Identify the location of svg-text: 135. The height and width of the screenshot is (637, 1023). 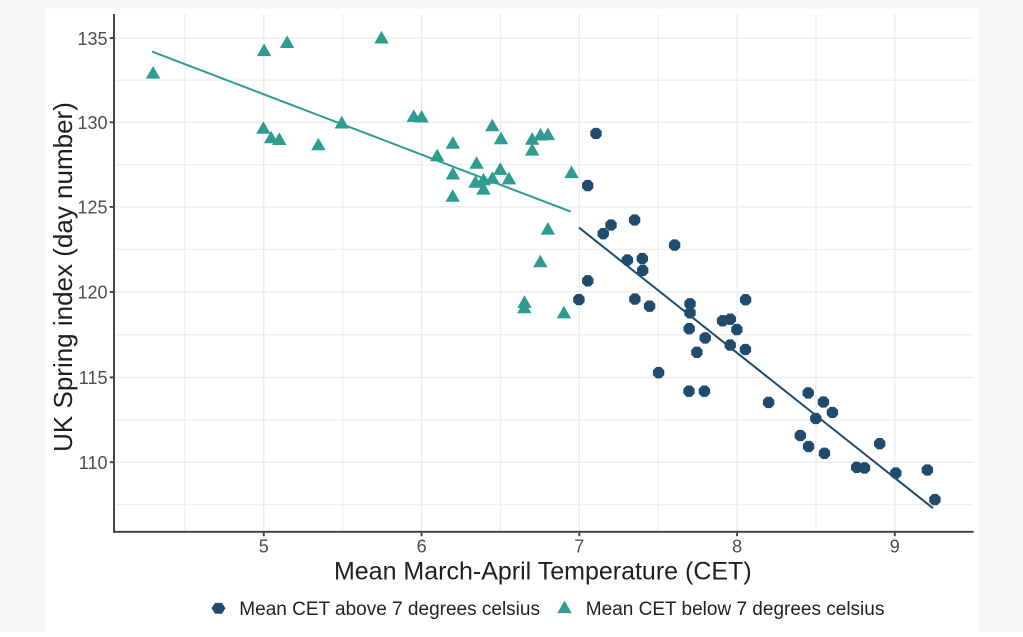
(92, 39).